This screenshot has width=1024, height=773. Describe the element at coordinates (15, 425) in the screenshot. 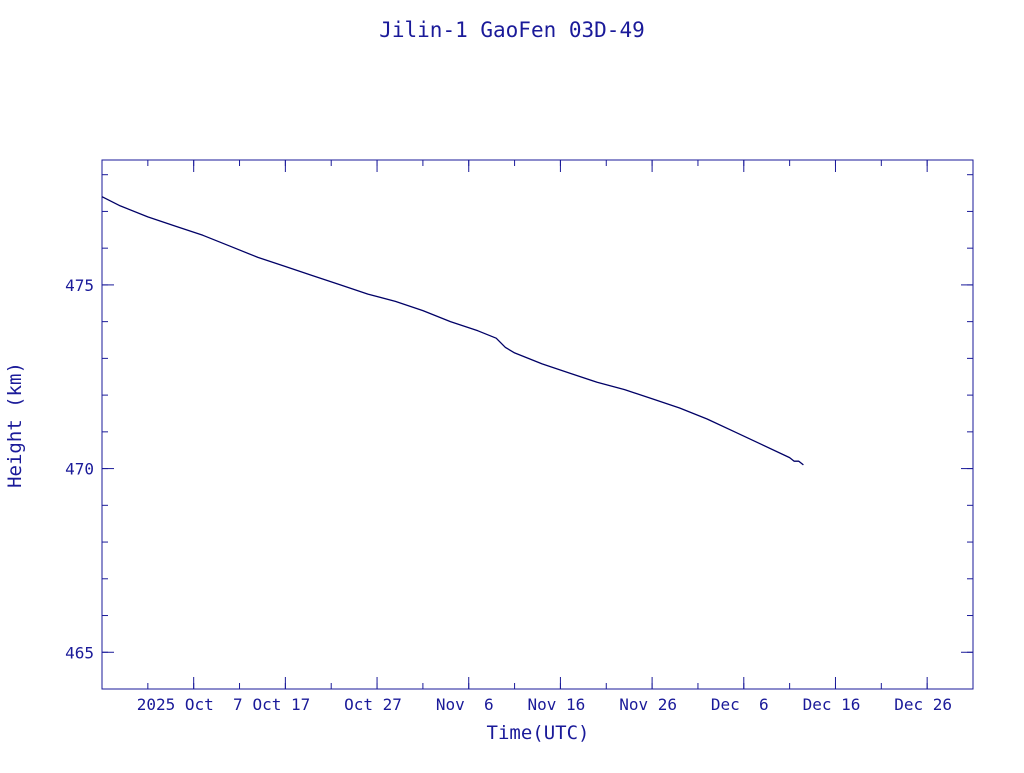

I see `y-axis-label: Height (km)` at that location.